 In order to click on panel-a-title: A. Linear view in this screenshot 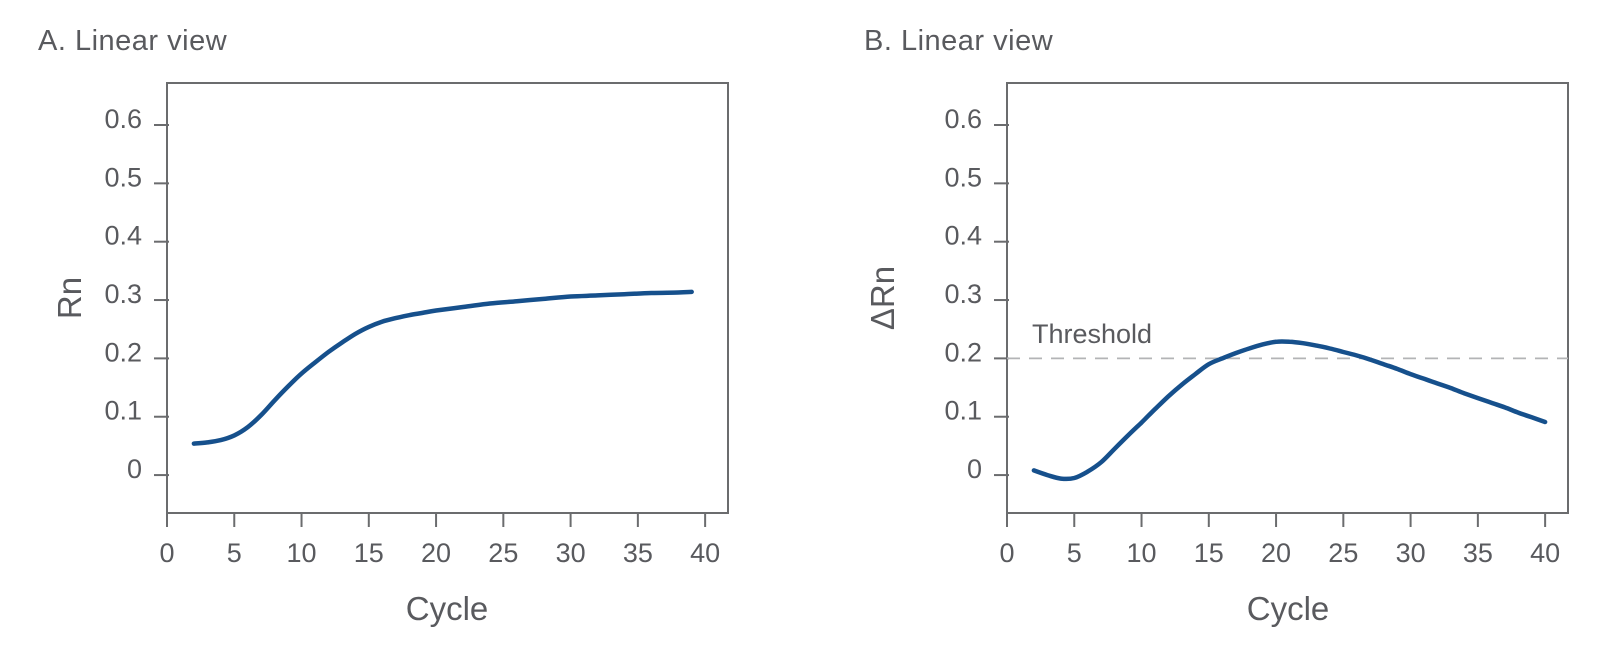, I will do `click(133, 41)`.